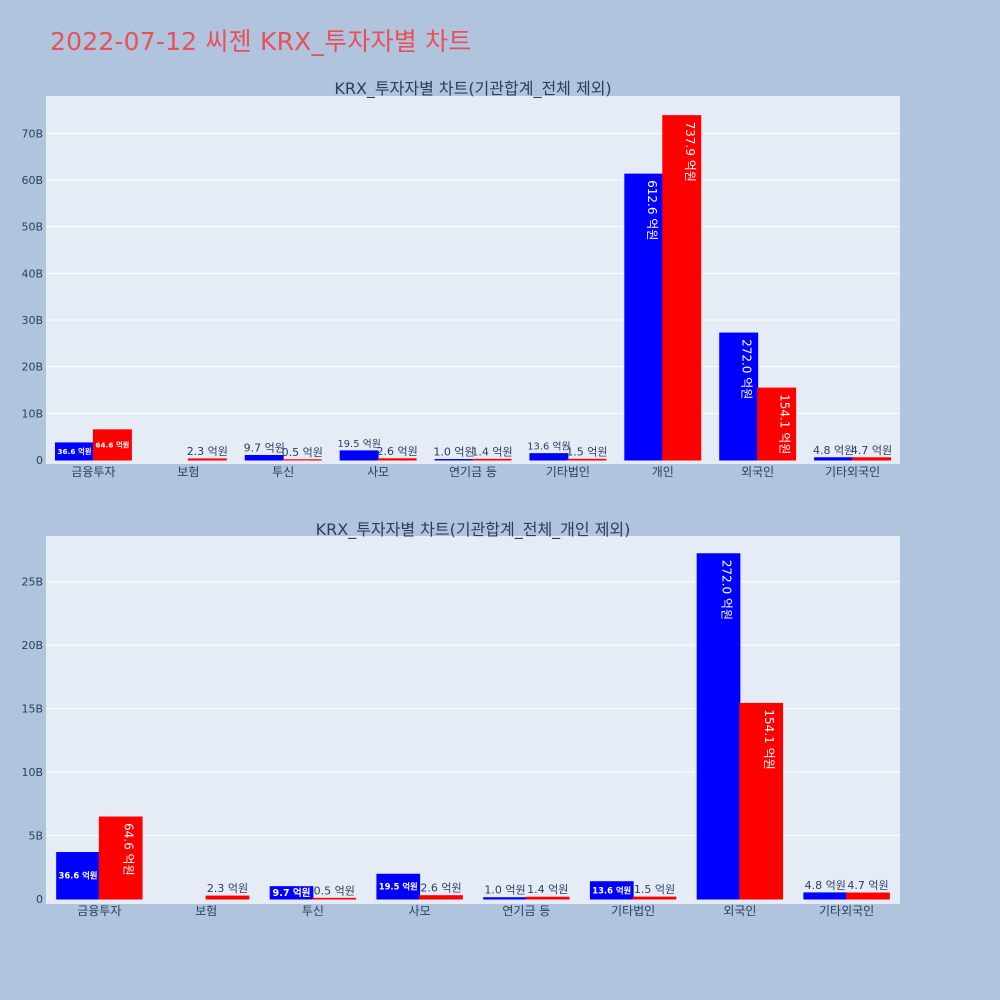 This screenshot has width=1000, height=1000. I want to click on bar-value-label: 737.9 억원, so click(690, 152).